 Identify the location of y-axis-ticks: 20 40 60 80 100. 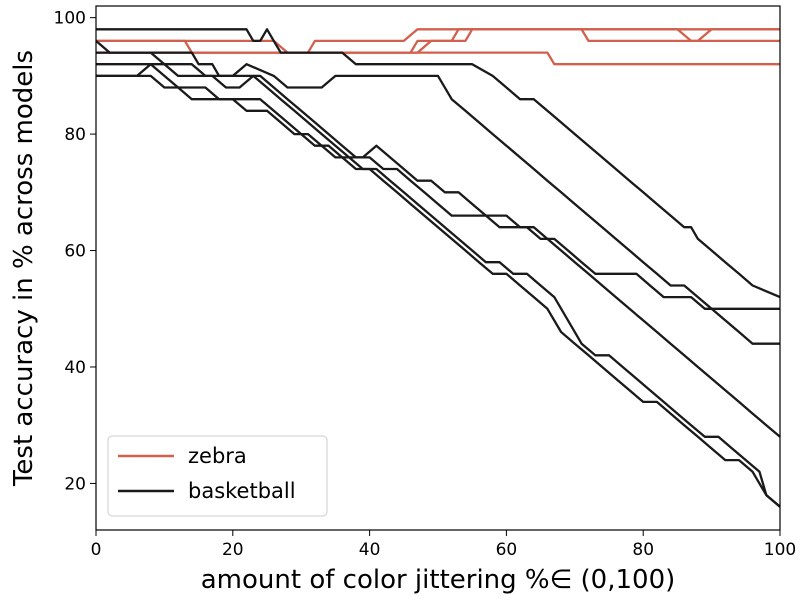
(75, 251).